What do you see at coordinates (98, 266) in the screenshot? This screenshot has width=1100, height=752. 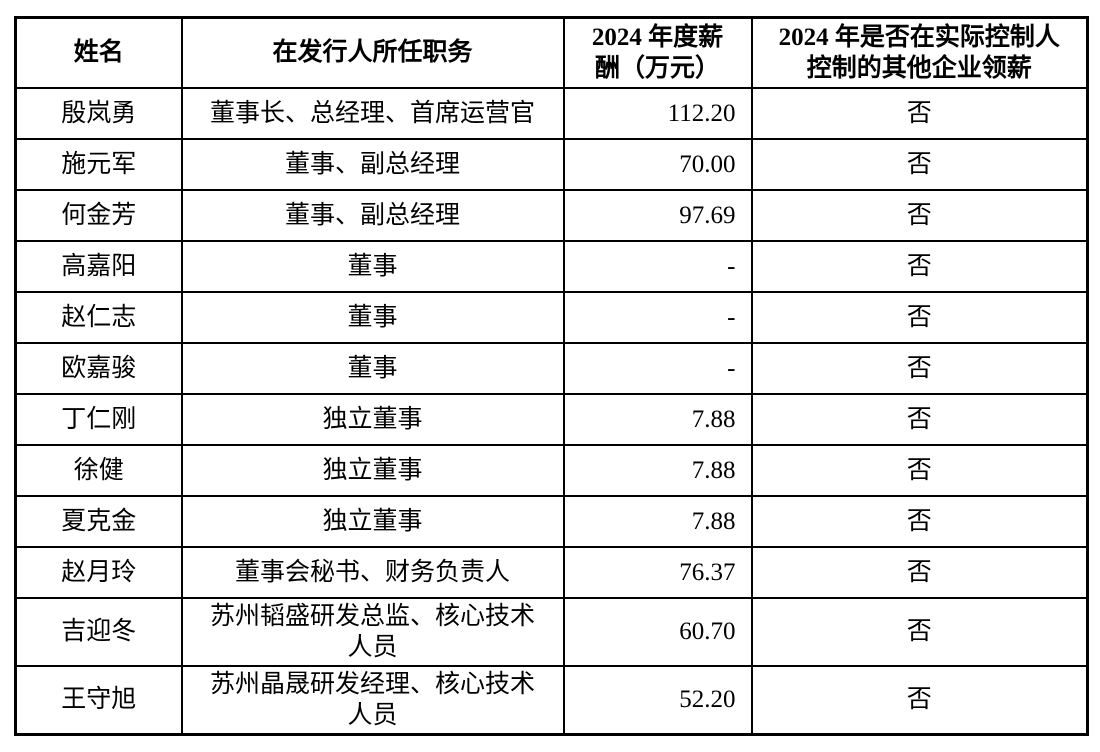 I see `name-cell: 高嘉阳` at bounding box center [98, 266].